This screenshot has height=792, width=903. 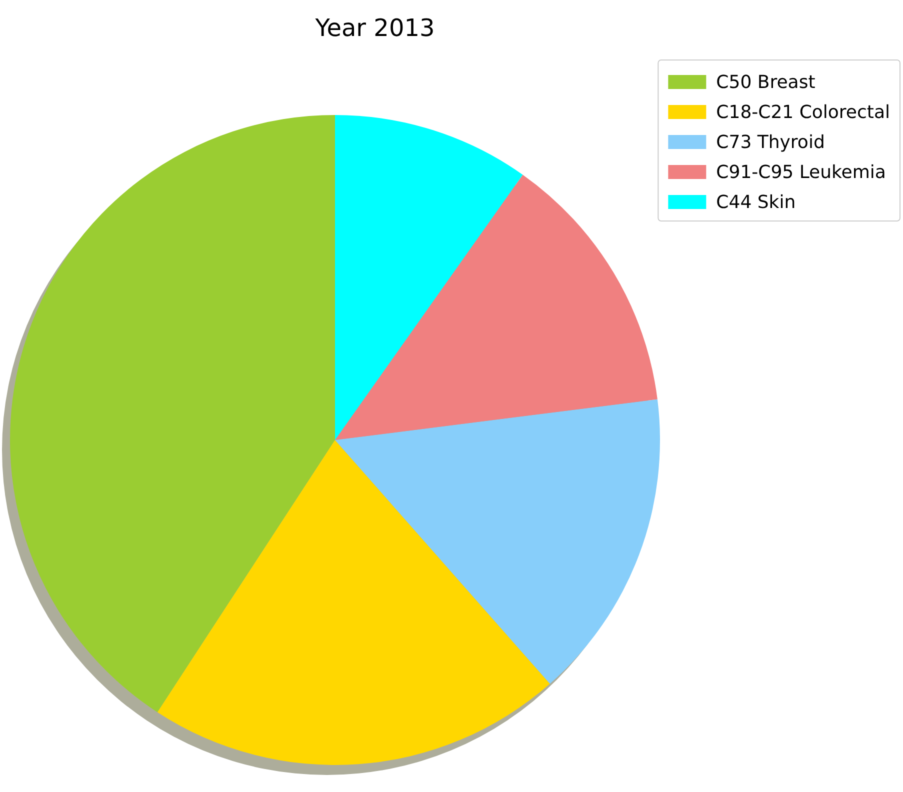 What do you see at coordinates (801, 172) in the screenshot?
I see `legend-label: C91-C95 Leukemia` at bounding box center [801, 172].